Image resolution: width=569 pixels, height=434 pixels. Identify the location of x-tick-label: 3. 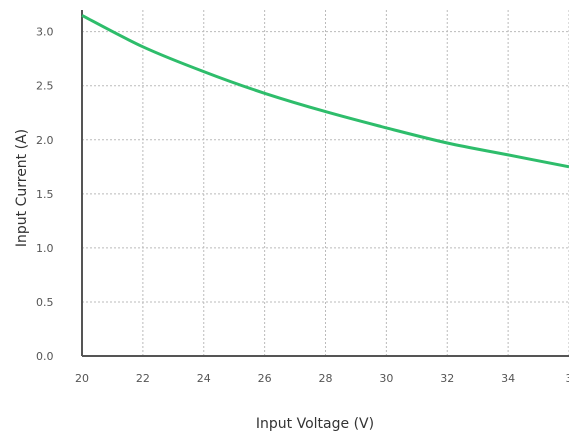
(567, 378).